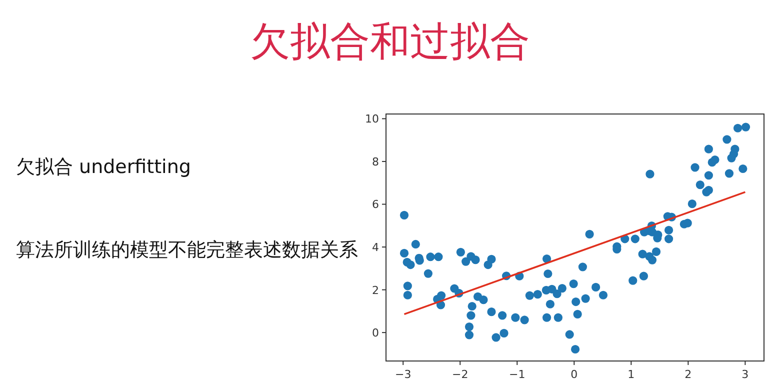 Image resolution: width=780 pixels, height=387 pixels. Describe the element at coordinates (104, 167) in the screenshot. I see `text: 欠拟合 underfitting` at that location.